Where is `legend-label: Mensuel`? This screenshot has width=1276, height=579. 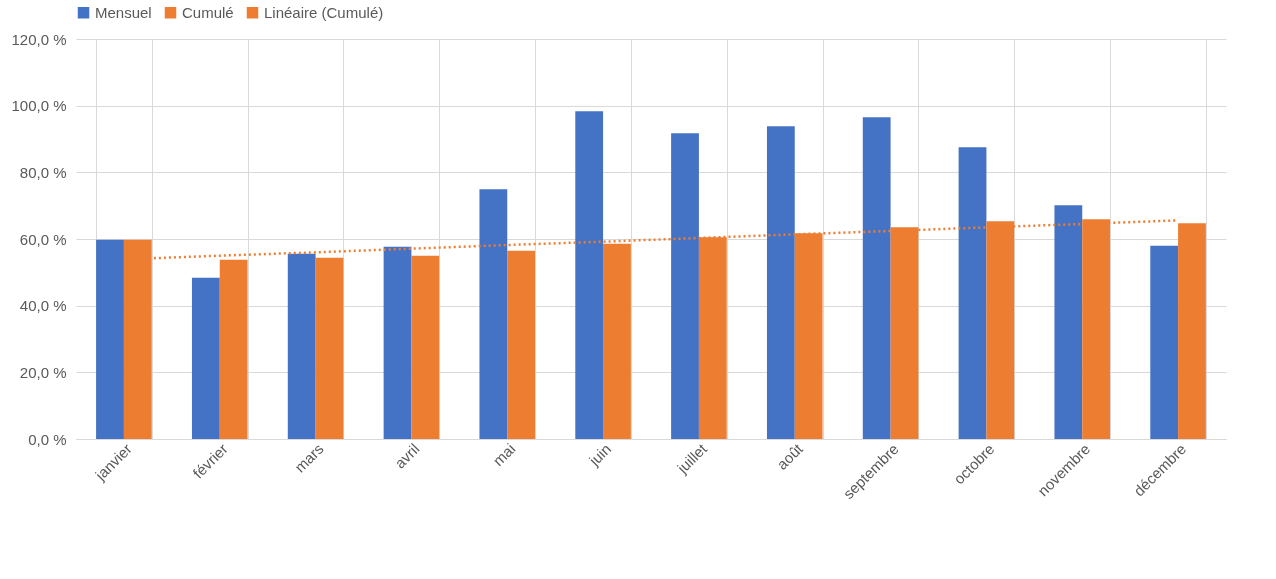 legend-label: Mensuel is located at coordinates (123, 12).